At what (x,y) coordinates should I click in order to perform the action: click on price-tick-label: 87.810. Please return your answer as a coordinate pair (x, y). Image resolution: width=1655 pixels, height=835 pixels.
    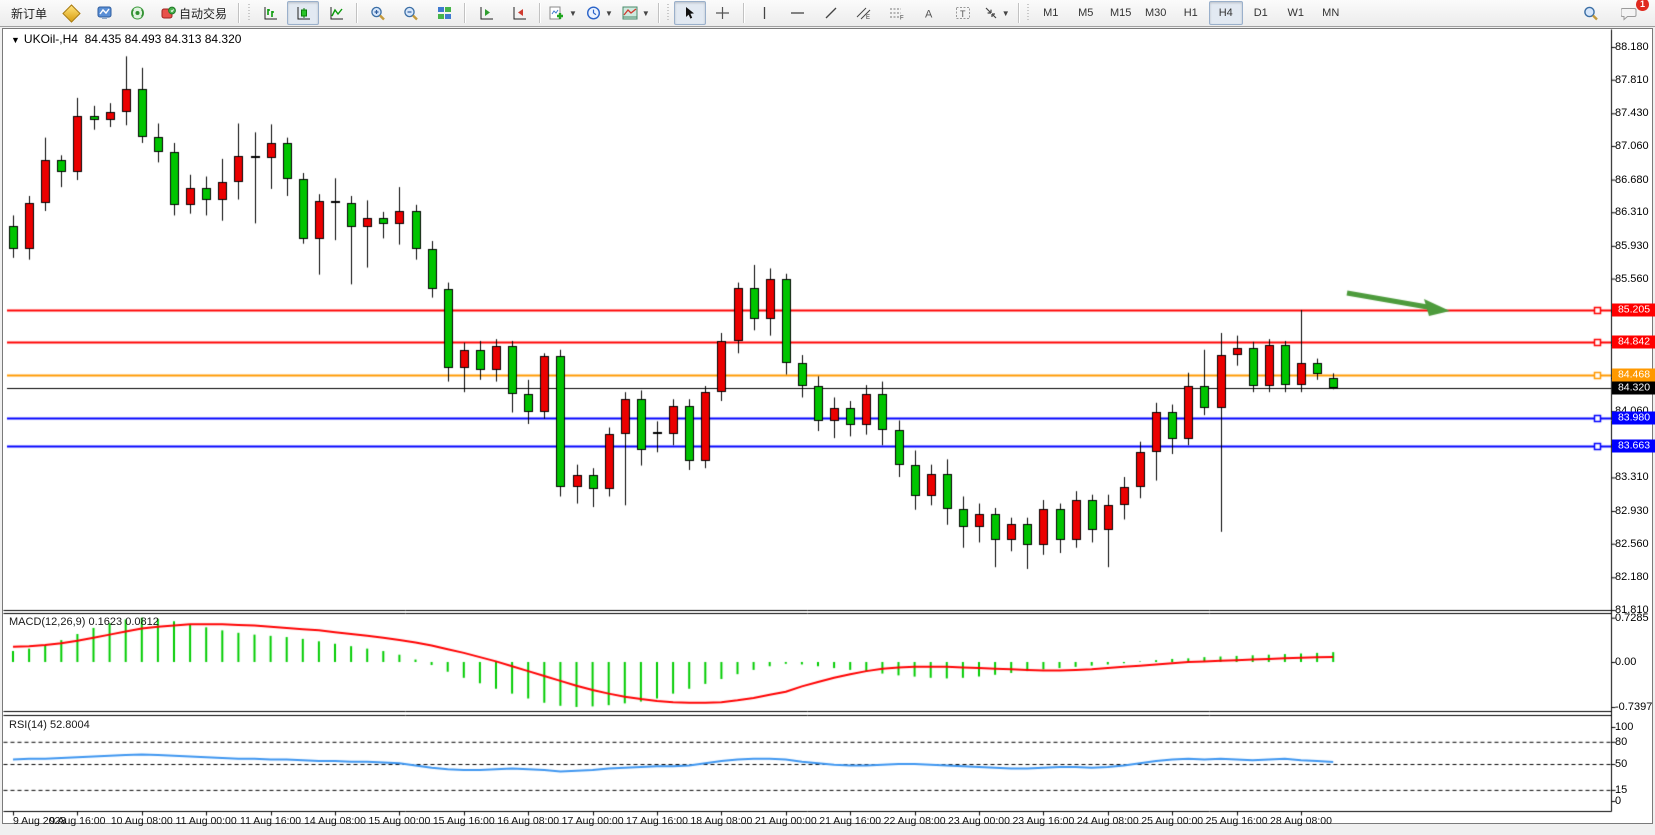
    Looking at the image, I should click on (1632, 79).